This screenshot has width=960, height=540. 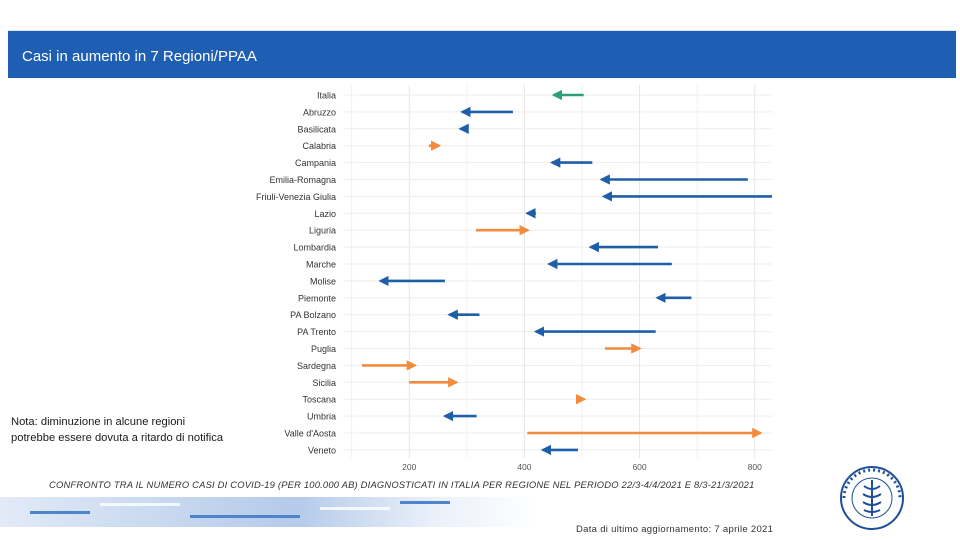 What do you see at coordinates (270, 512) in the screenshot?
I see `decorative-band` at bounding box center [270, 512].